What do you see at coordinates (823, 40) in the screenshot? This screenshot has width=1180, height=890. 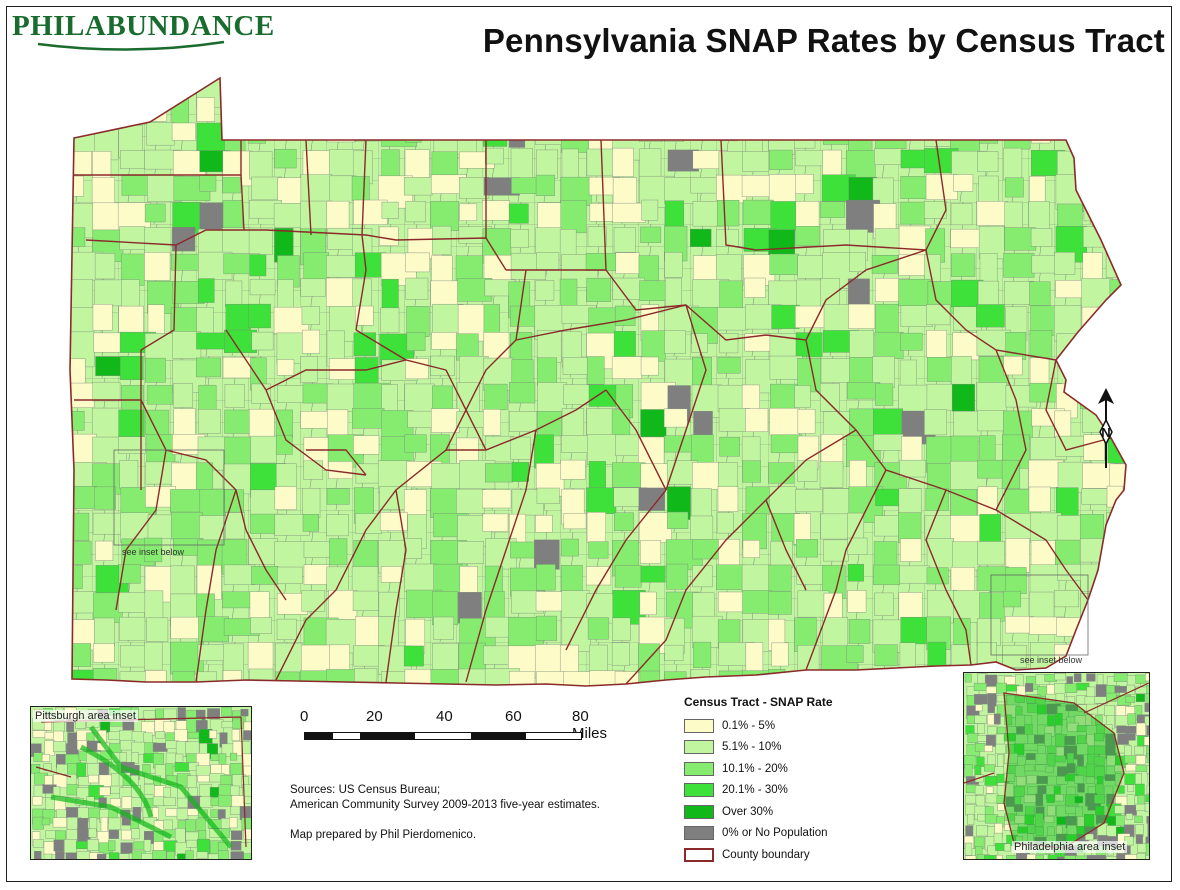 I see `map-title: Pennsylvania SNAP Rates by Census Tract` at bounding box center [823, 40].